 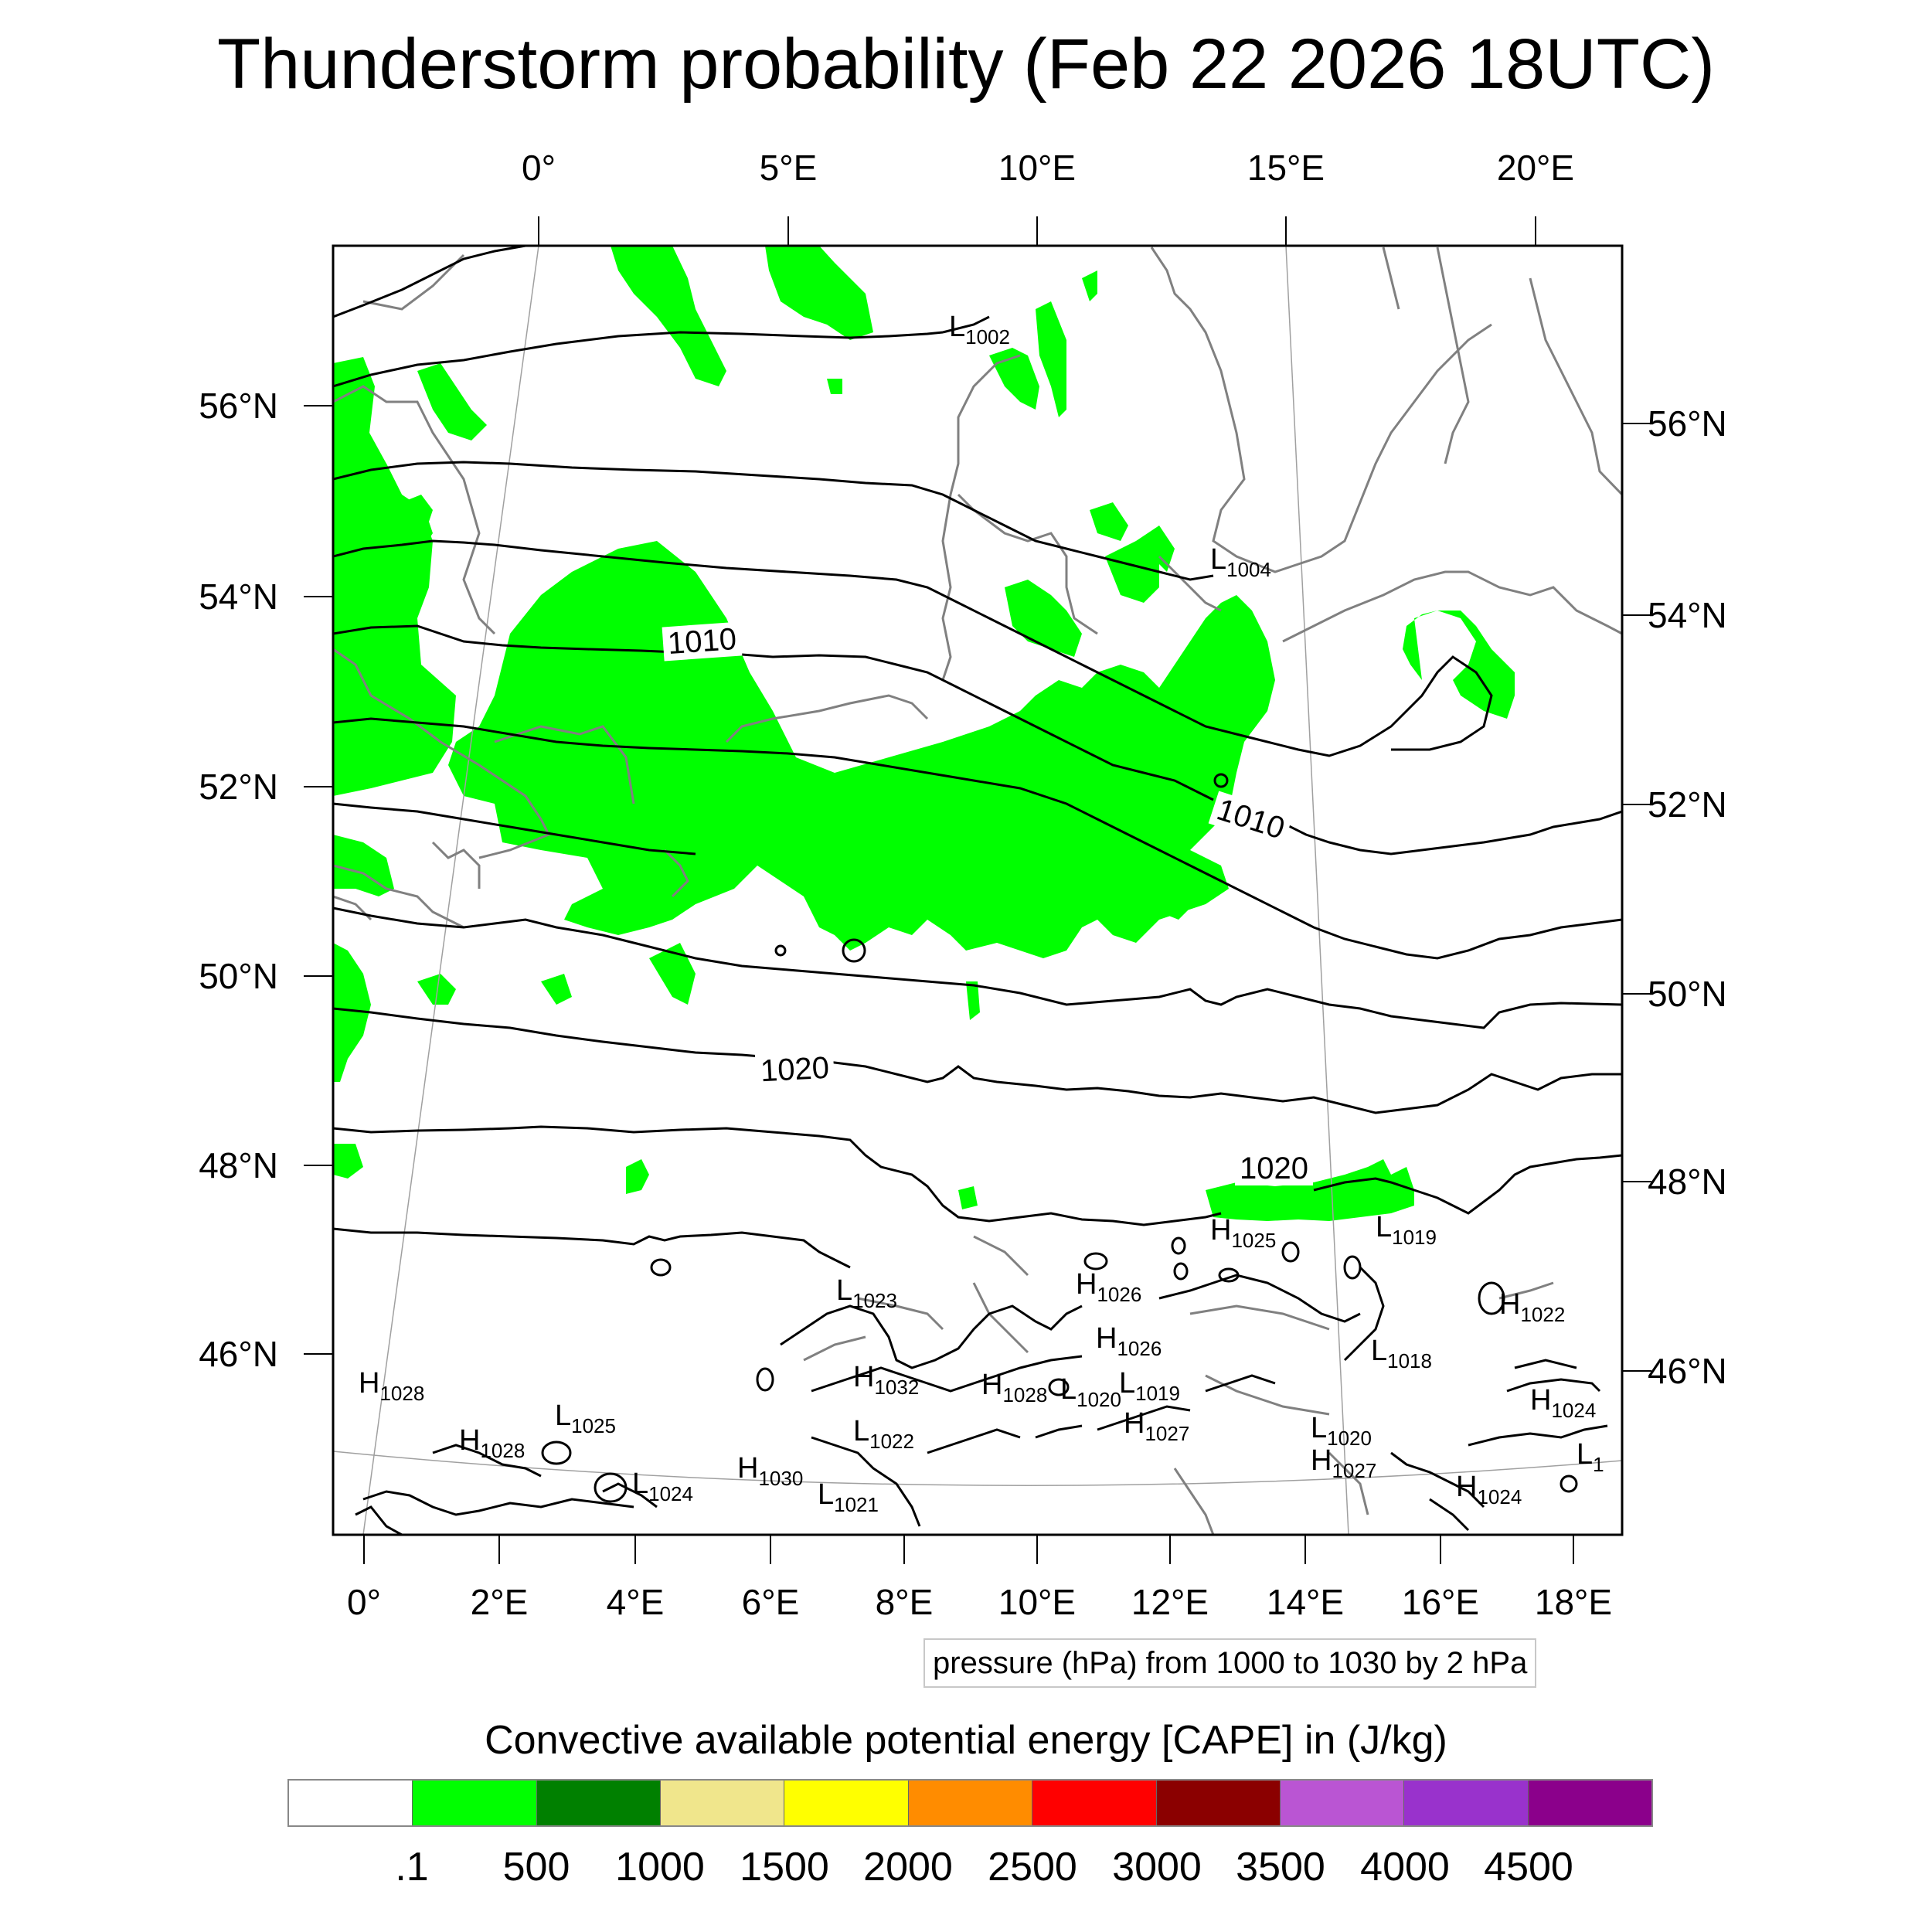 I want to click on colorbar-label: 4500, so click(x=1529, y=1867).